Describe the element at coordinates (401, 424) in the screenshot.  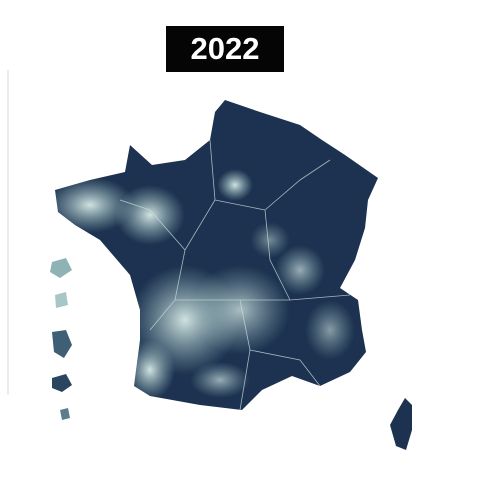
I see `corsica` at that location.